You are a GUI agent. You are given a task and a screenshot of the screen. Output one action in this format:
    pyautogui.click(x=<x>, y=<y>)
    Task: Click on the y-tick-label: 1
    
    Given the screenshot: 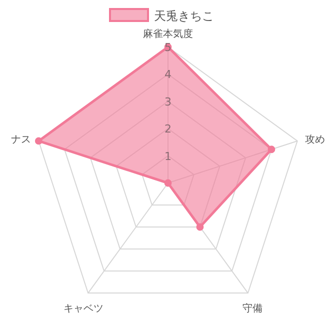 What is the action you would take?
    pyautogui.click(x=168, y=156)
    